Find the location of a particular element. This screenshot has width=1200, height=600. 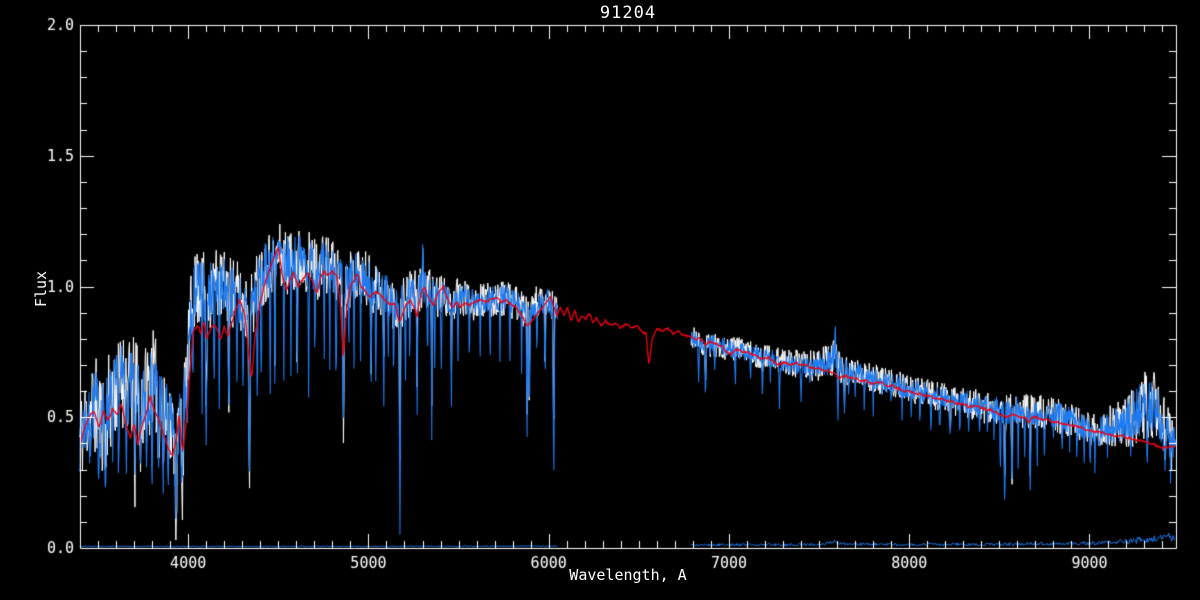

x-axis-label: Wavelength, A is located at coordinates (628, 575).